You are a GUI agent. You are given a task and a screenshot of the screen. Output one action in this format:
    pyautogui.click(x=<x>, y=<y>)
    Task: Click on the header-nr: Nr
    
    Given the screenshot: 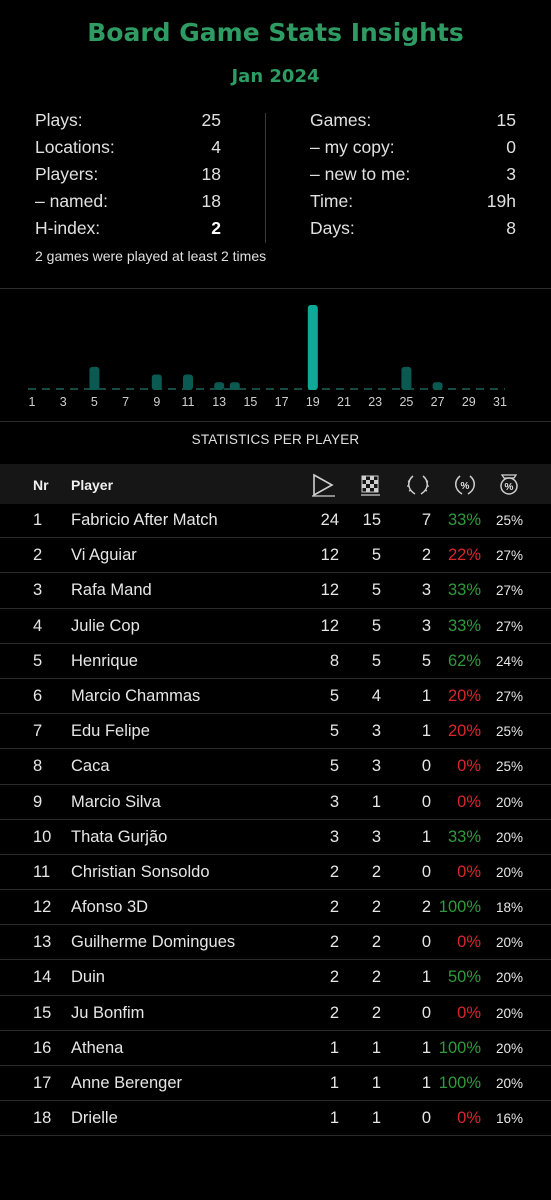 What is the action you would take?
    pyautogui.click(x=41, y=485)
    